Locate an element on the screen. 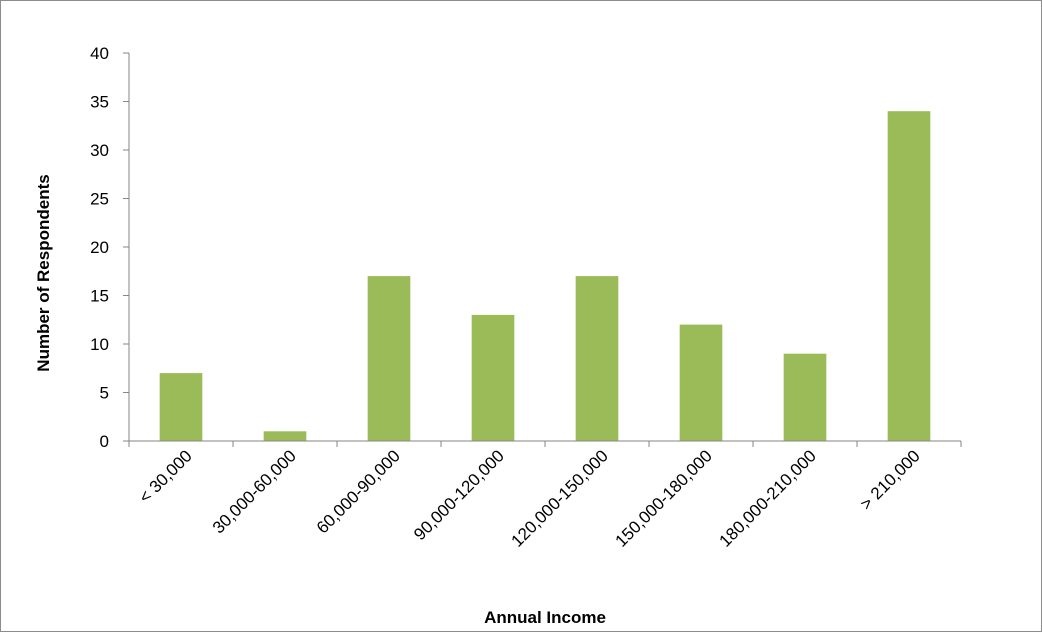  y-tick-label: 25 is located at coordinates (99, 199).